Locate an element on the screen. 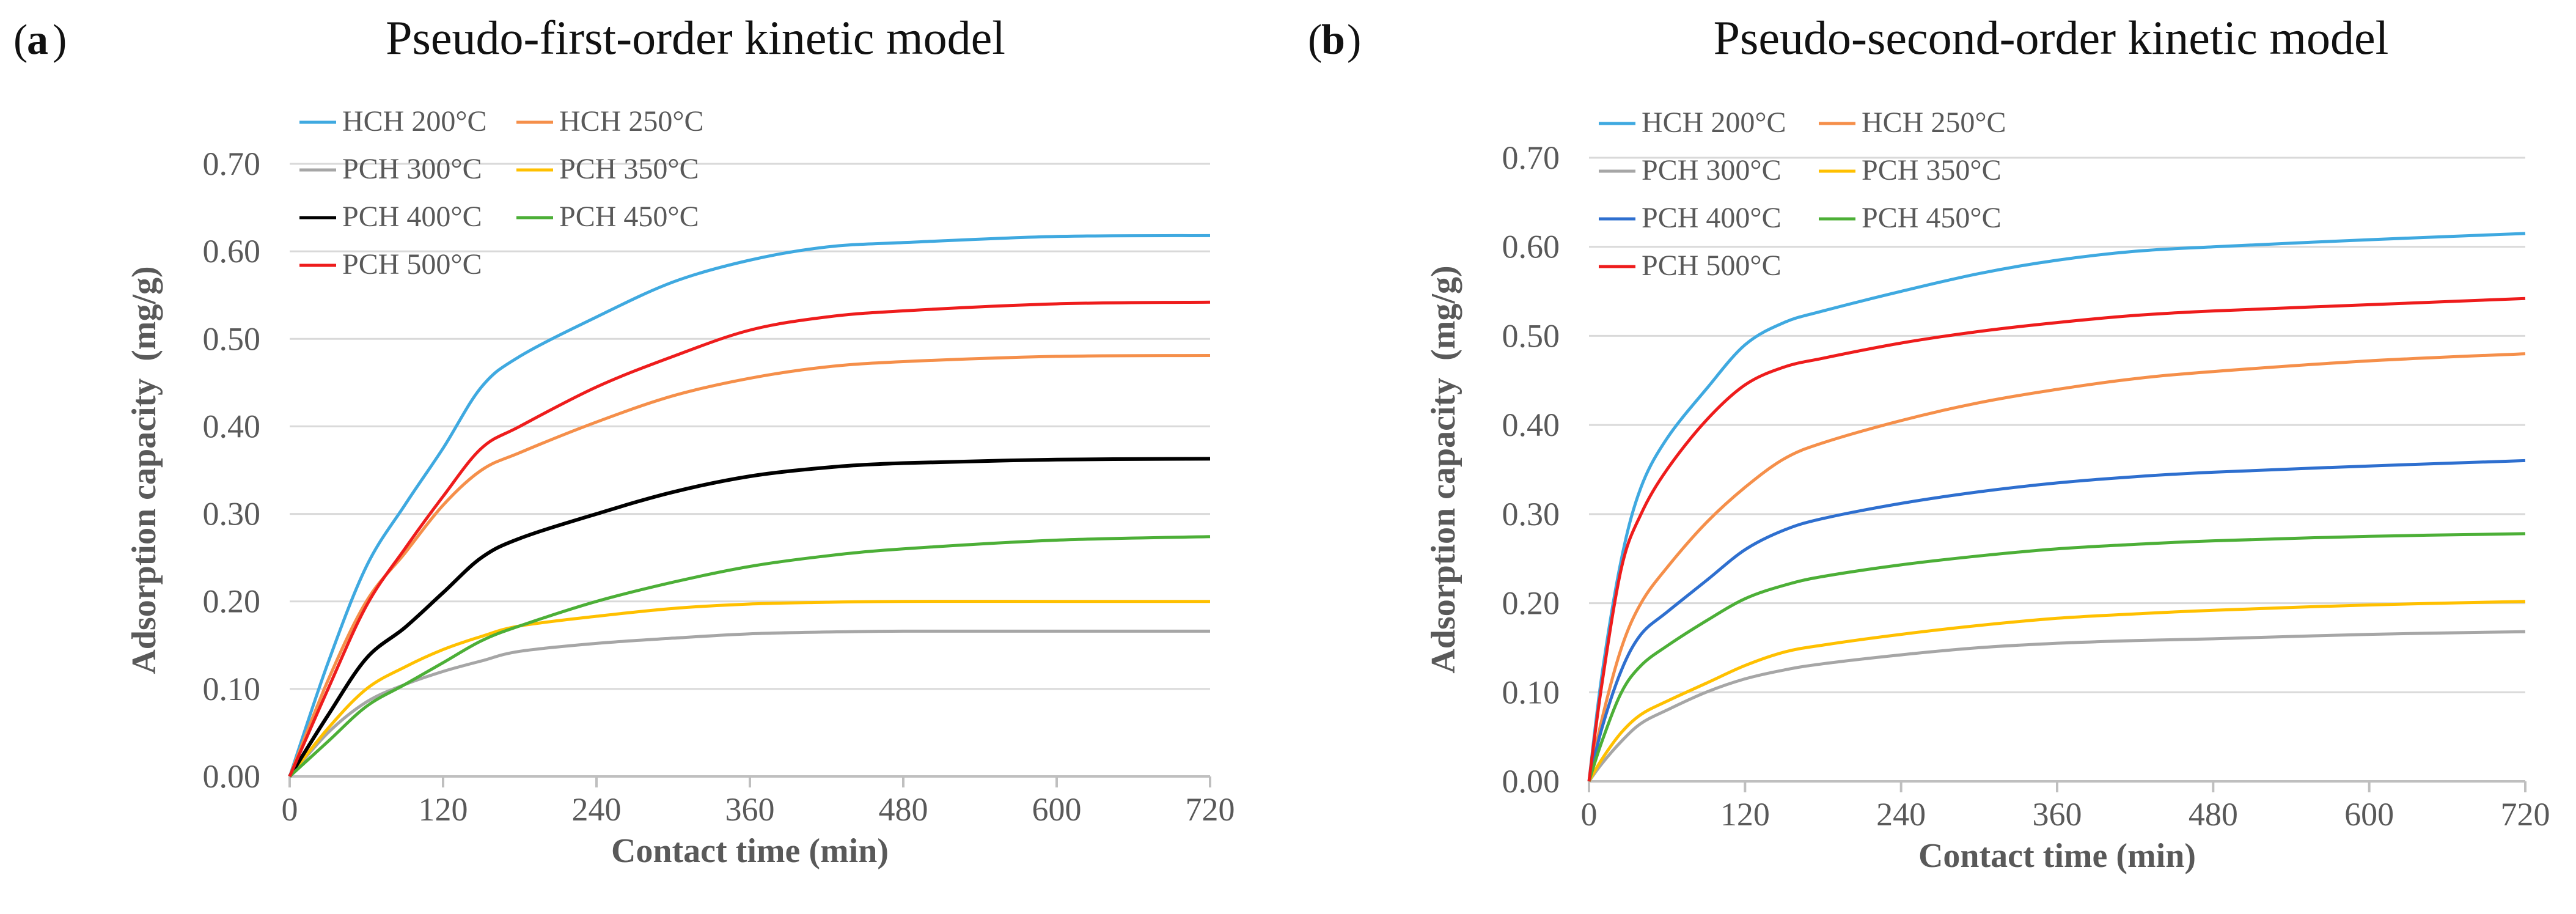  panel-a-close-paren: ) is located at coordinates (60, 40).